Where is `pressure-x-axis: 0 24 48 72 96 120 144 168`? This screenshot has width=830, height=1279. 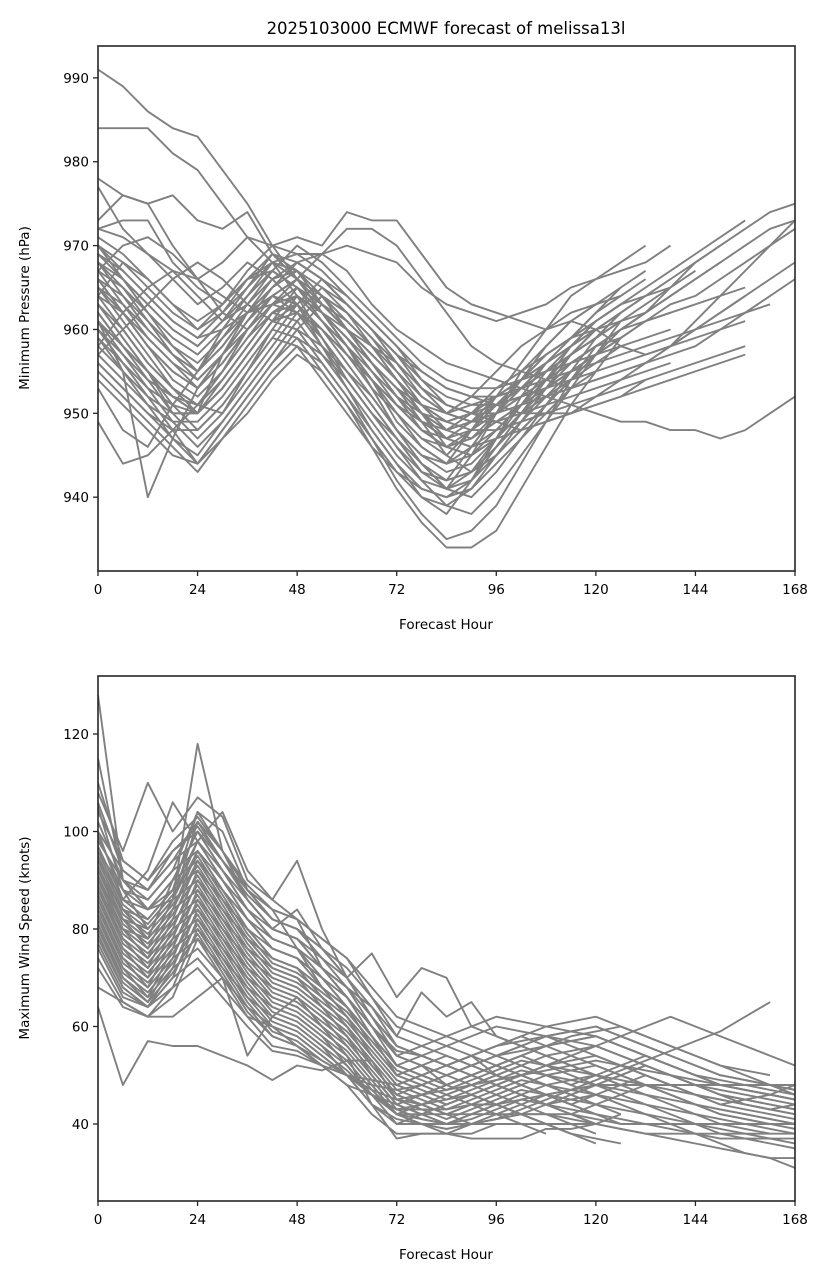
pressure-x-axis: 0 24 48 72 96 120 144 168 is located at coordinates (451, 584).